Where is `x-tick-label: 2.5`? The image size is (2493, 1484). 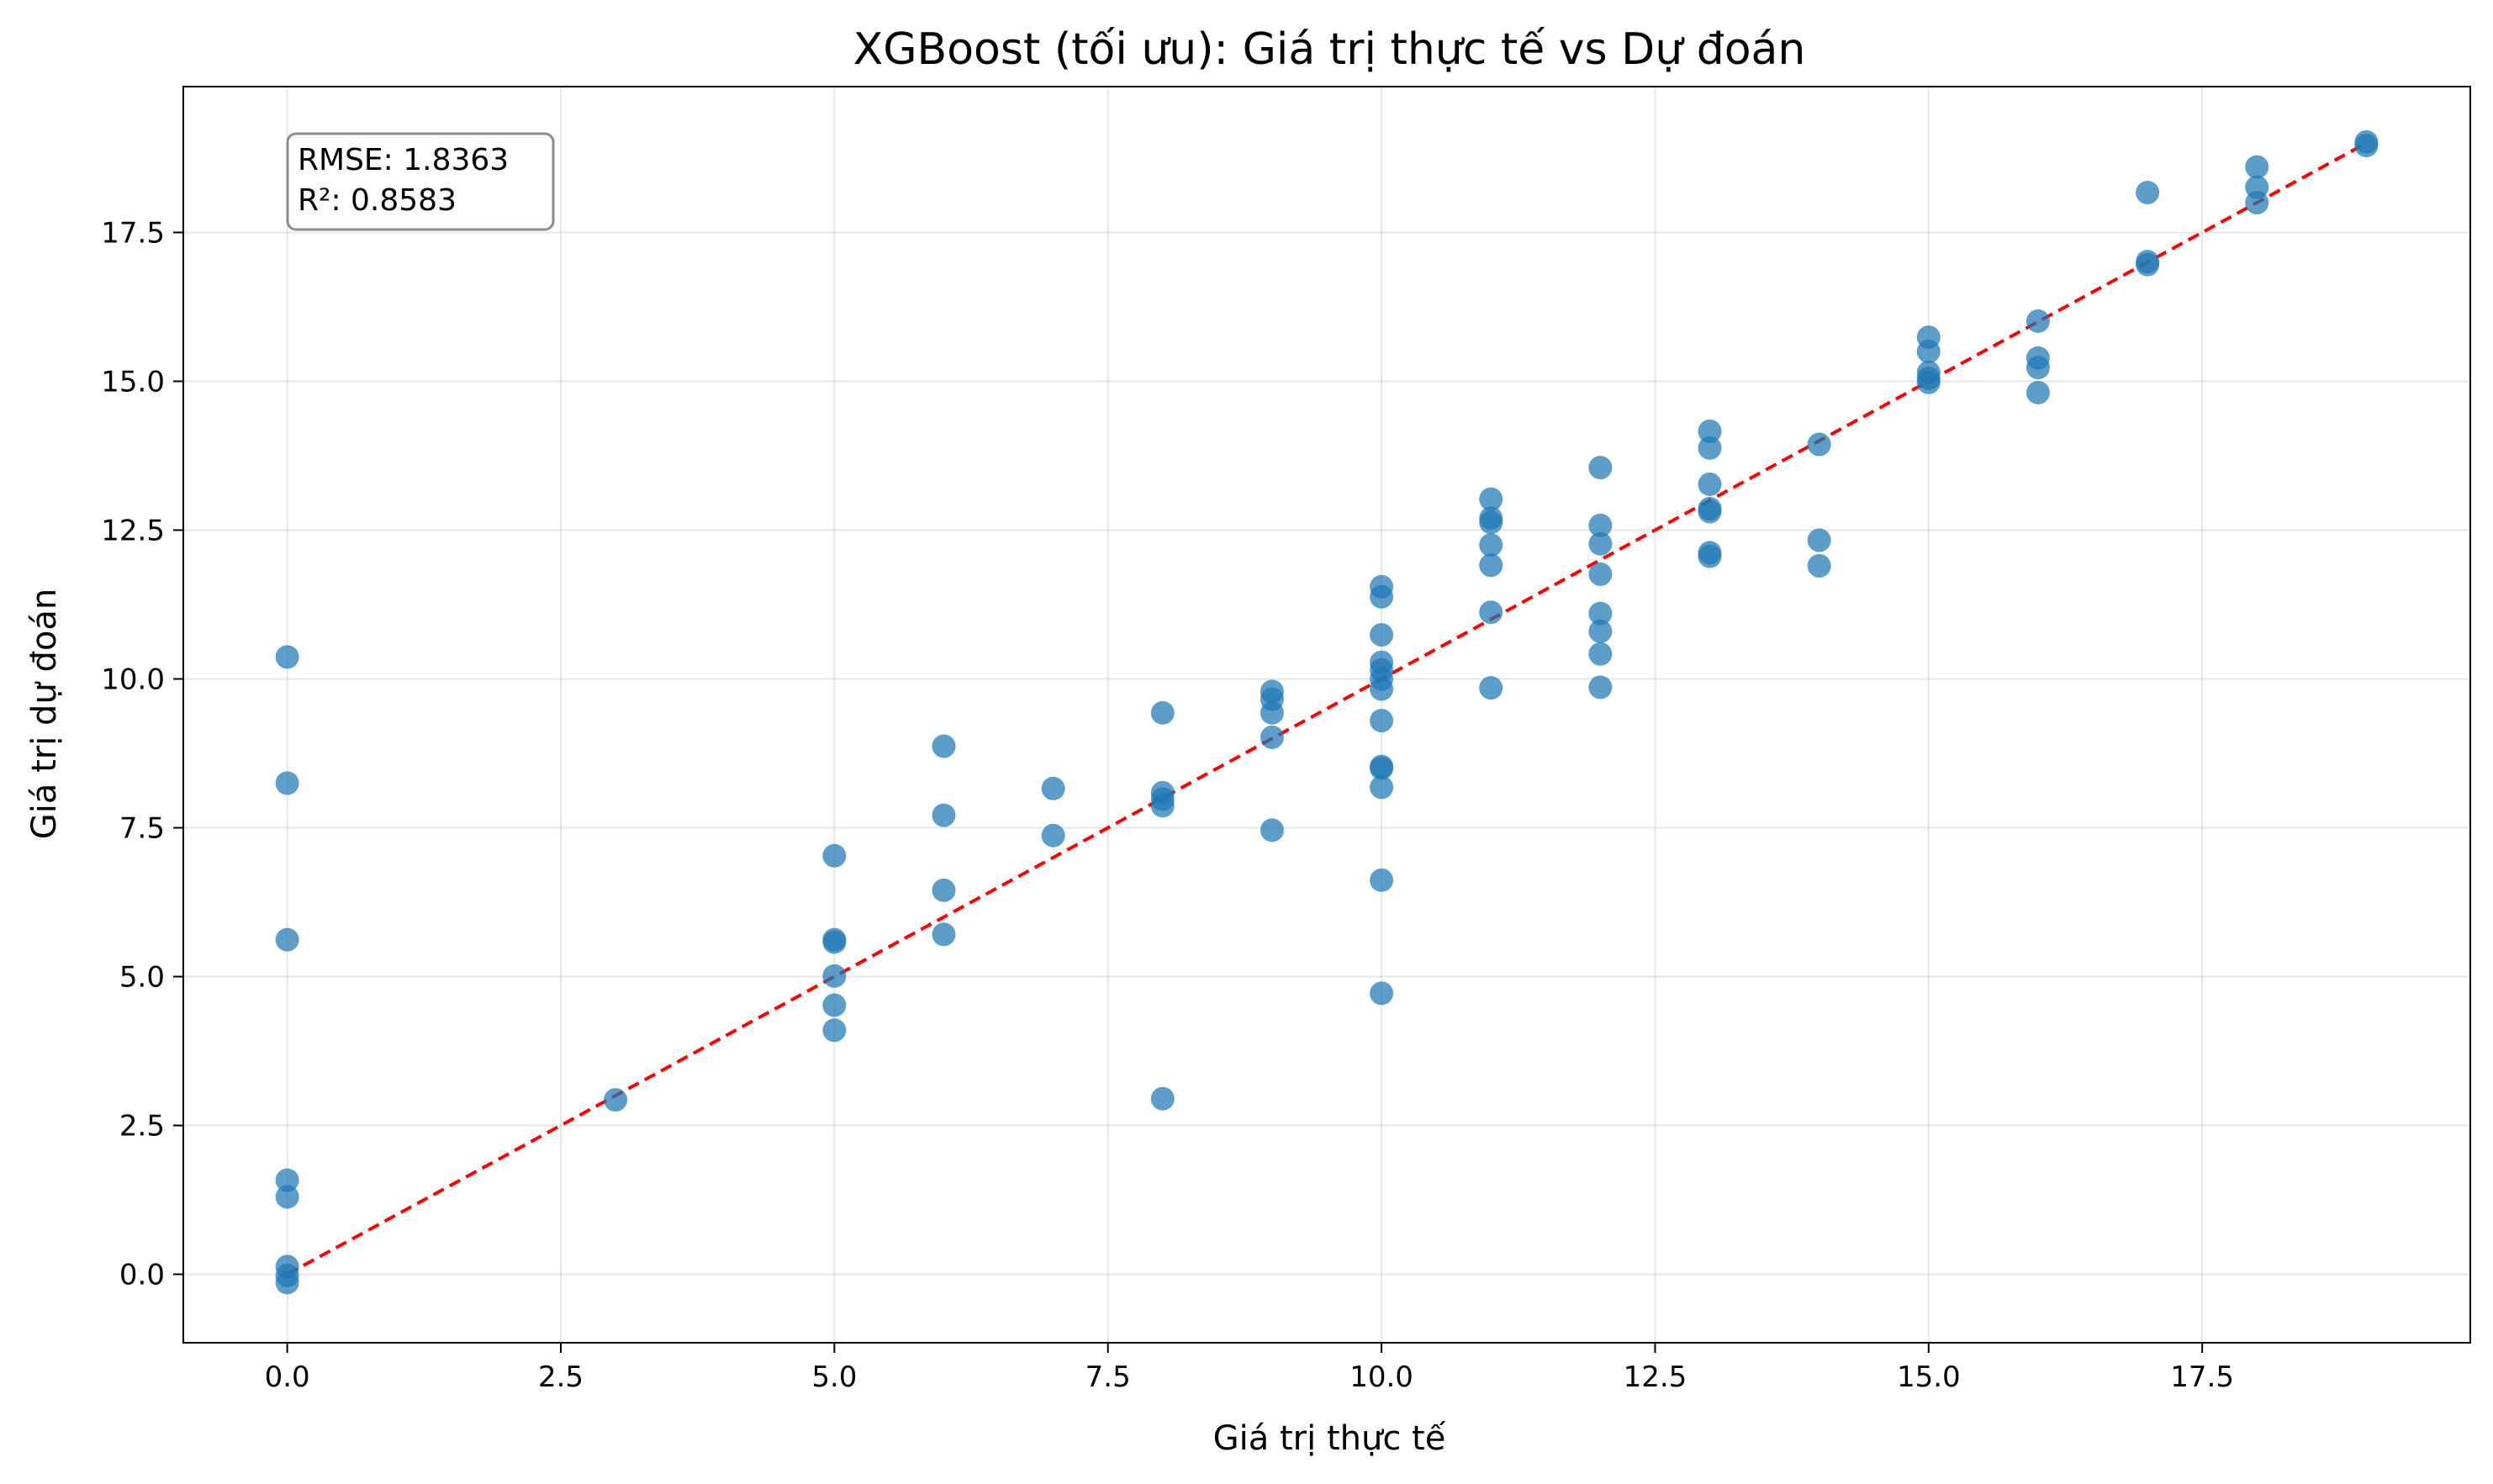 x-tick-label: 2.5 is located at coordinates (561, 1377).